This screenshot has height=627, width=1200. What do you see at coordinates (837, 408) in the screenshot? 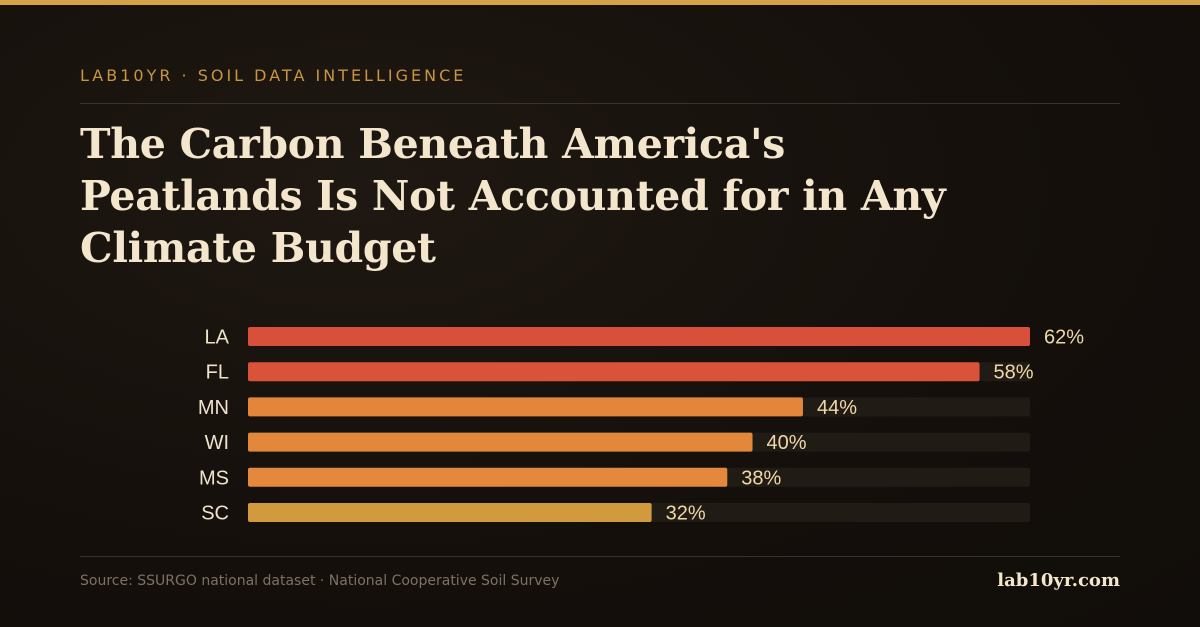
I see `value-label: 44%` at bounding box center [837, 408].